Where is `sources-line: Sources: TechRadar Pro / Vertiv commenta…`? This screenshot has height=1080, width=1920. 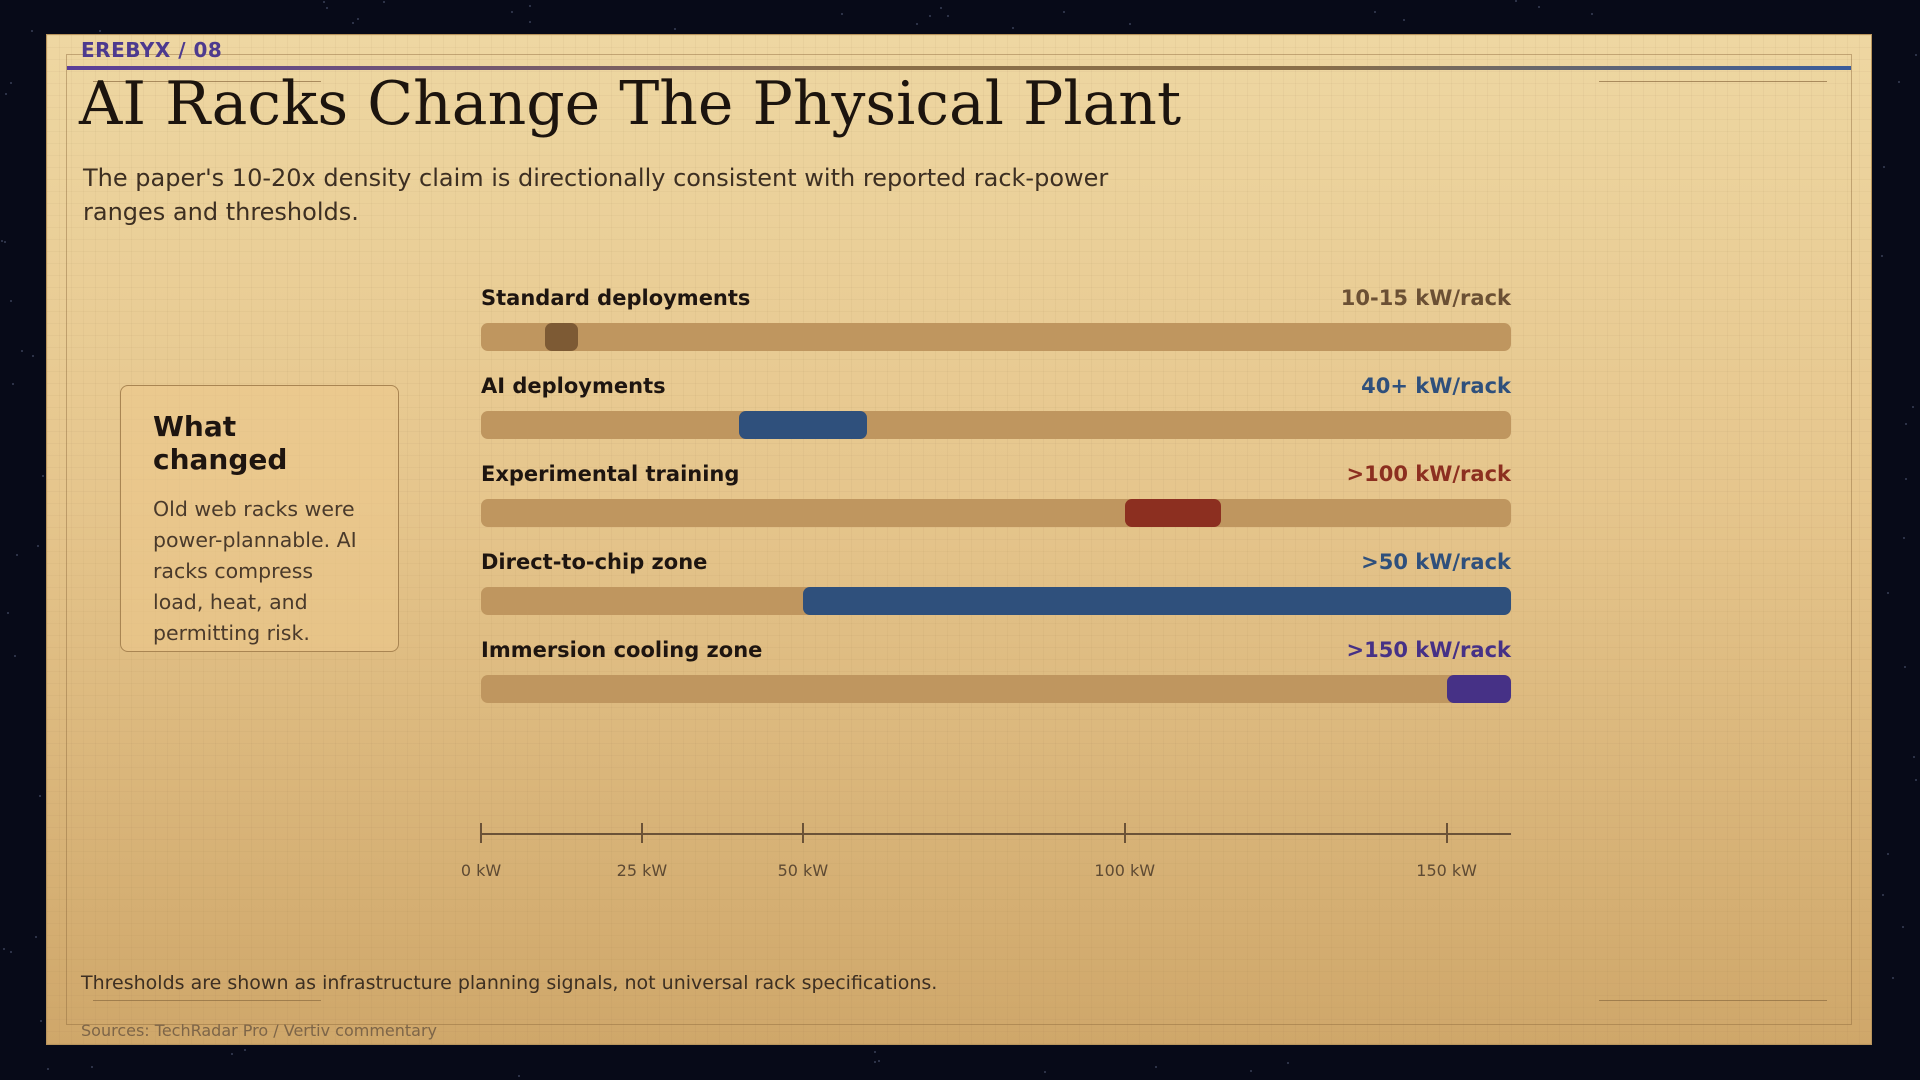
sources-line: Sources: TechRadar Pro / Vertiv commenta… is located at coordinates (259, 1030).